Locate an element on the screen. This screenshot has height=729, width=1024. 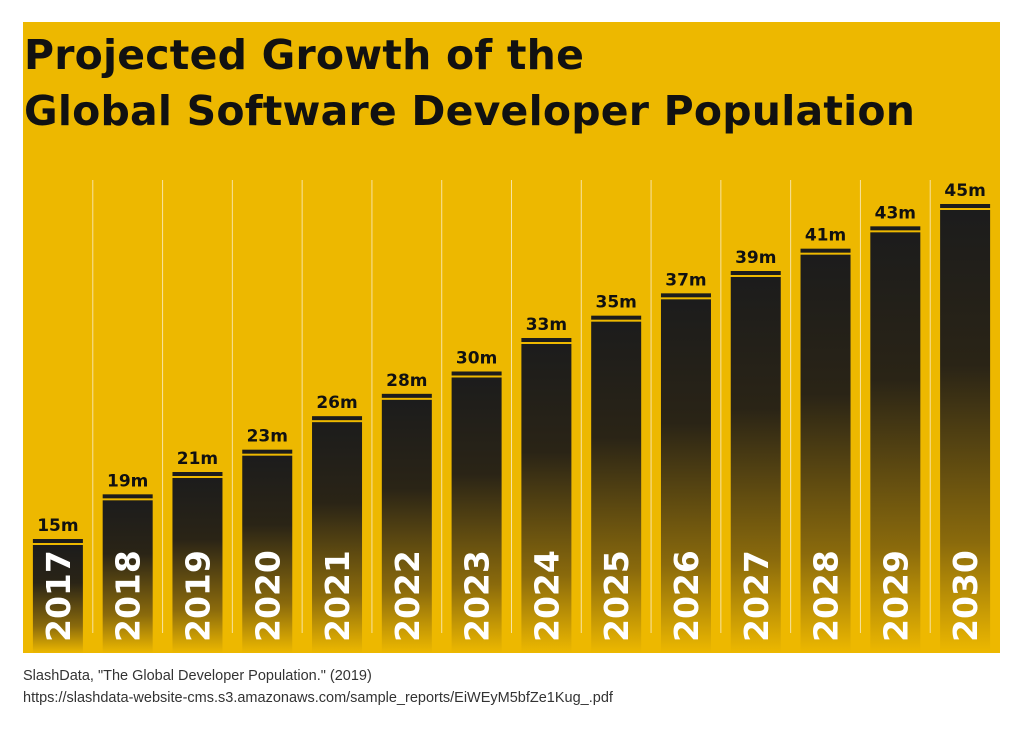
bar-group-2023: 30m 2023 is located at coordinates (476, 501).